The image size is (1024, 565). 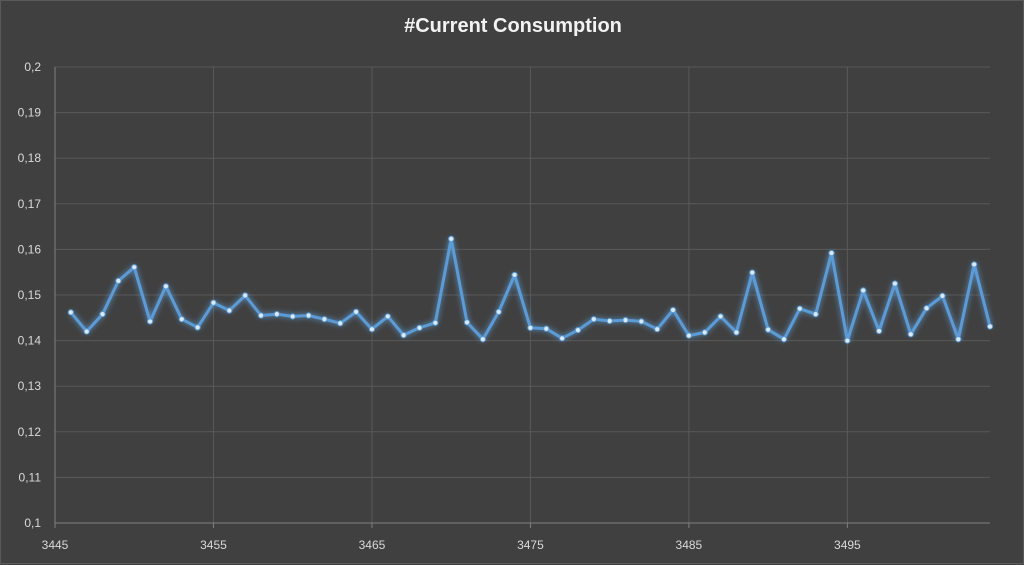 What do you see at coordinates (213, 545) in the screenshot?
I see `x-tick-label: 3455` at bounding box center [213, 545].